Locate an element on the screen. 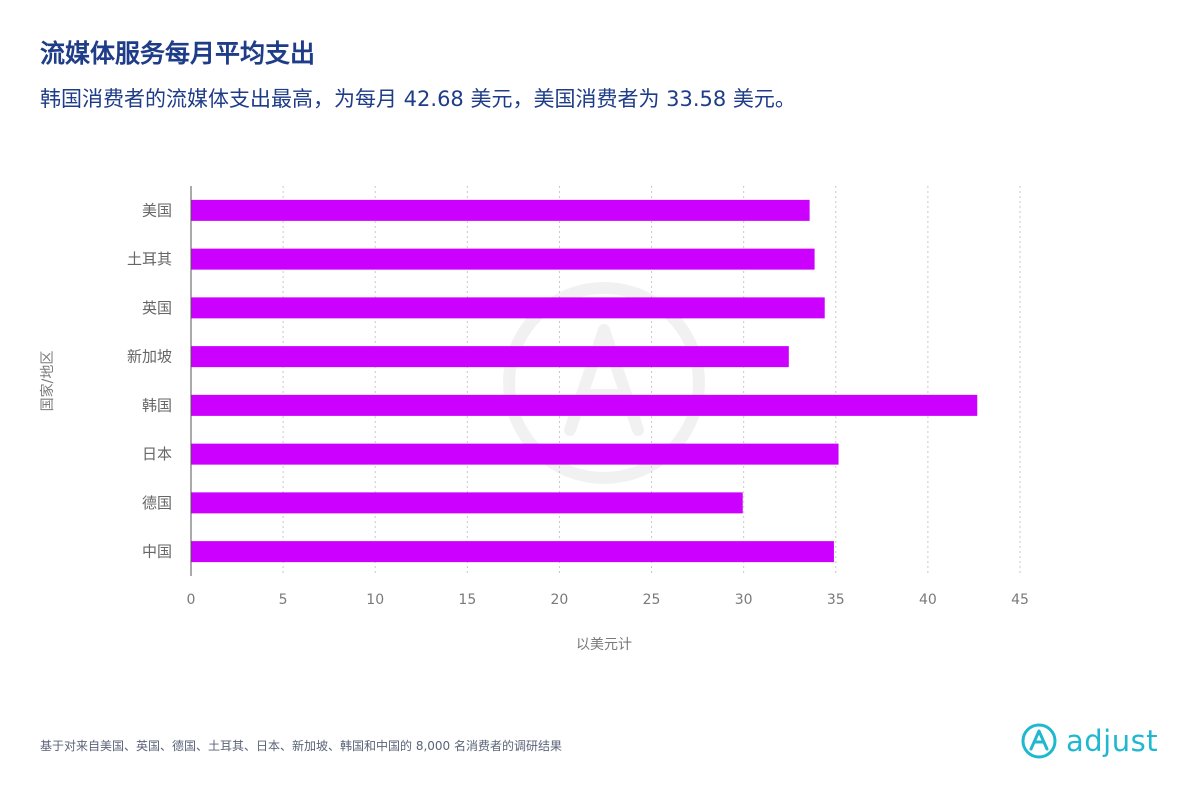  x-tick-label: 30 is located at coordinates (744, 600).